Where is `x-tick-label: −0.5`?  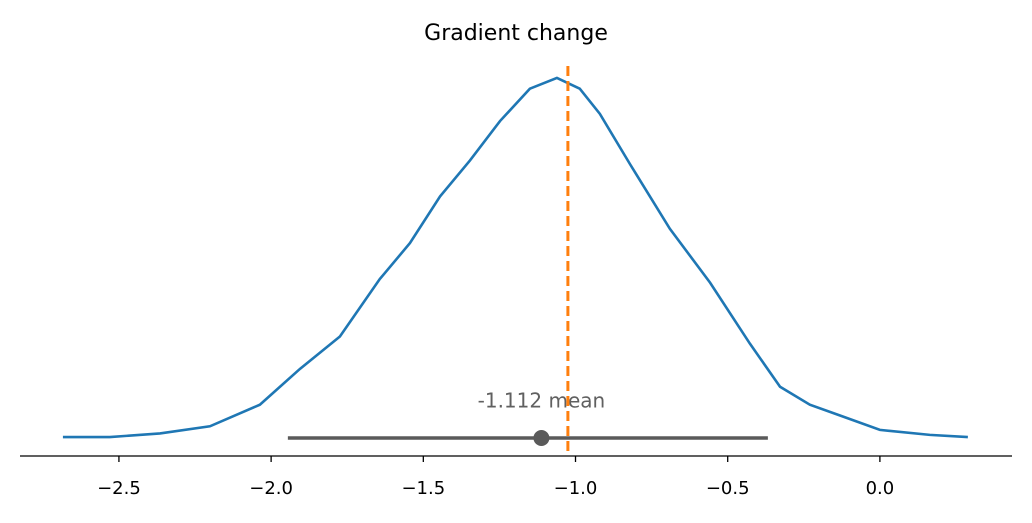 x-tick-label: −0.5 is located at coordinates (728, 488).